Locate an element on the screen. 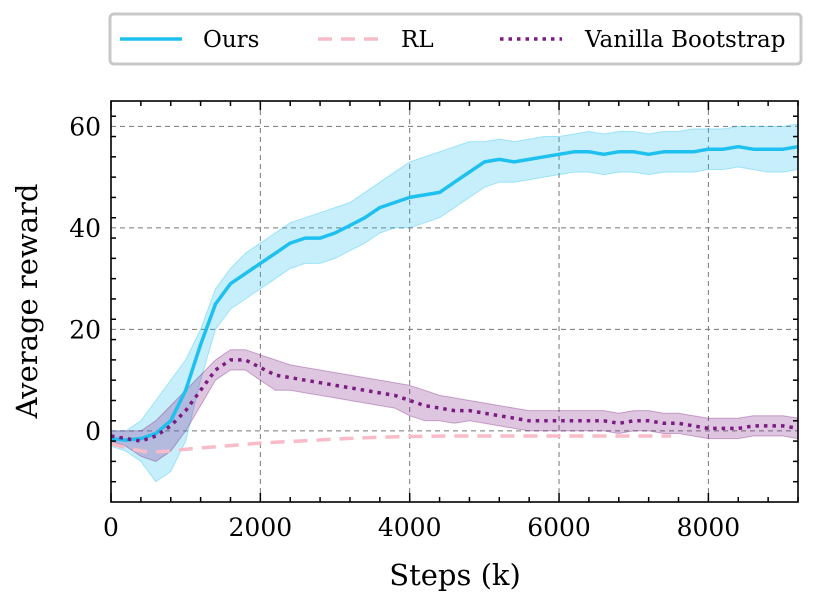  legend-label-vanilla-bootstrap: Vanilla Bootstrap is located at coordinates (684, 40).